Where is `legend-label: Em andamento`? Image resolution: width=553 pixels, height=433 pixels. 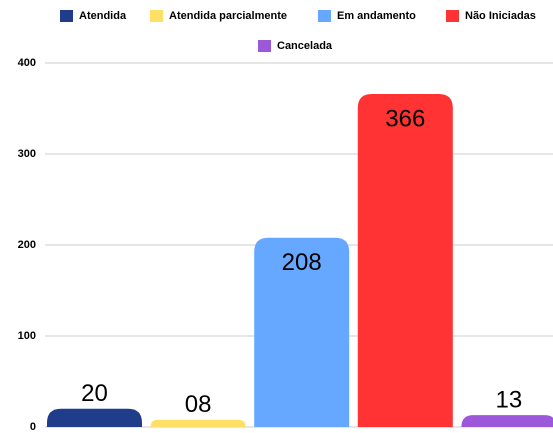
legend-label: Em andamento is located at coordinates (376, 16).